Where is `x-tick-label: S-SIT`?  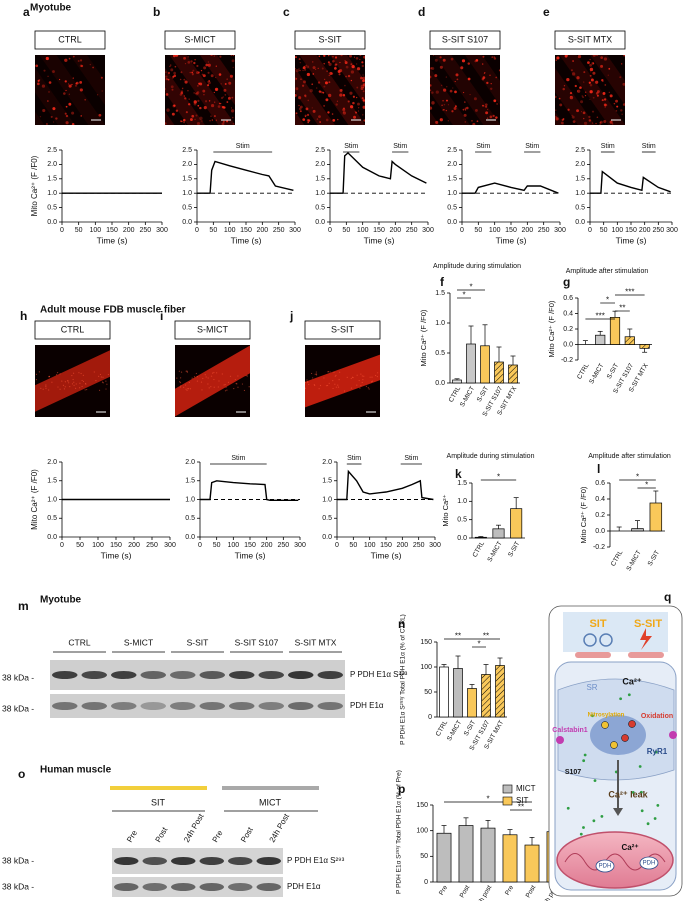
x-tick-label: S-SIT is located at coordinates (654, 558).